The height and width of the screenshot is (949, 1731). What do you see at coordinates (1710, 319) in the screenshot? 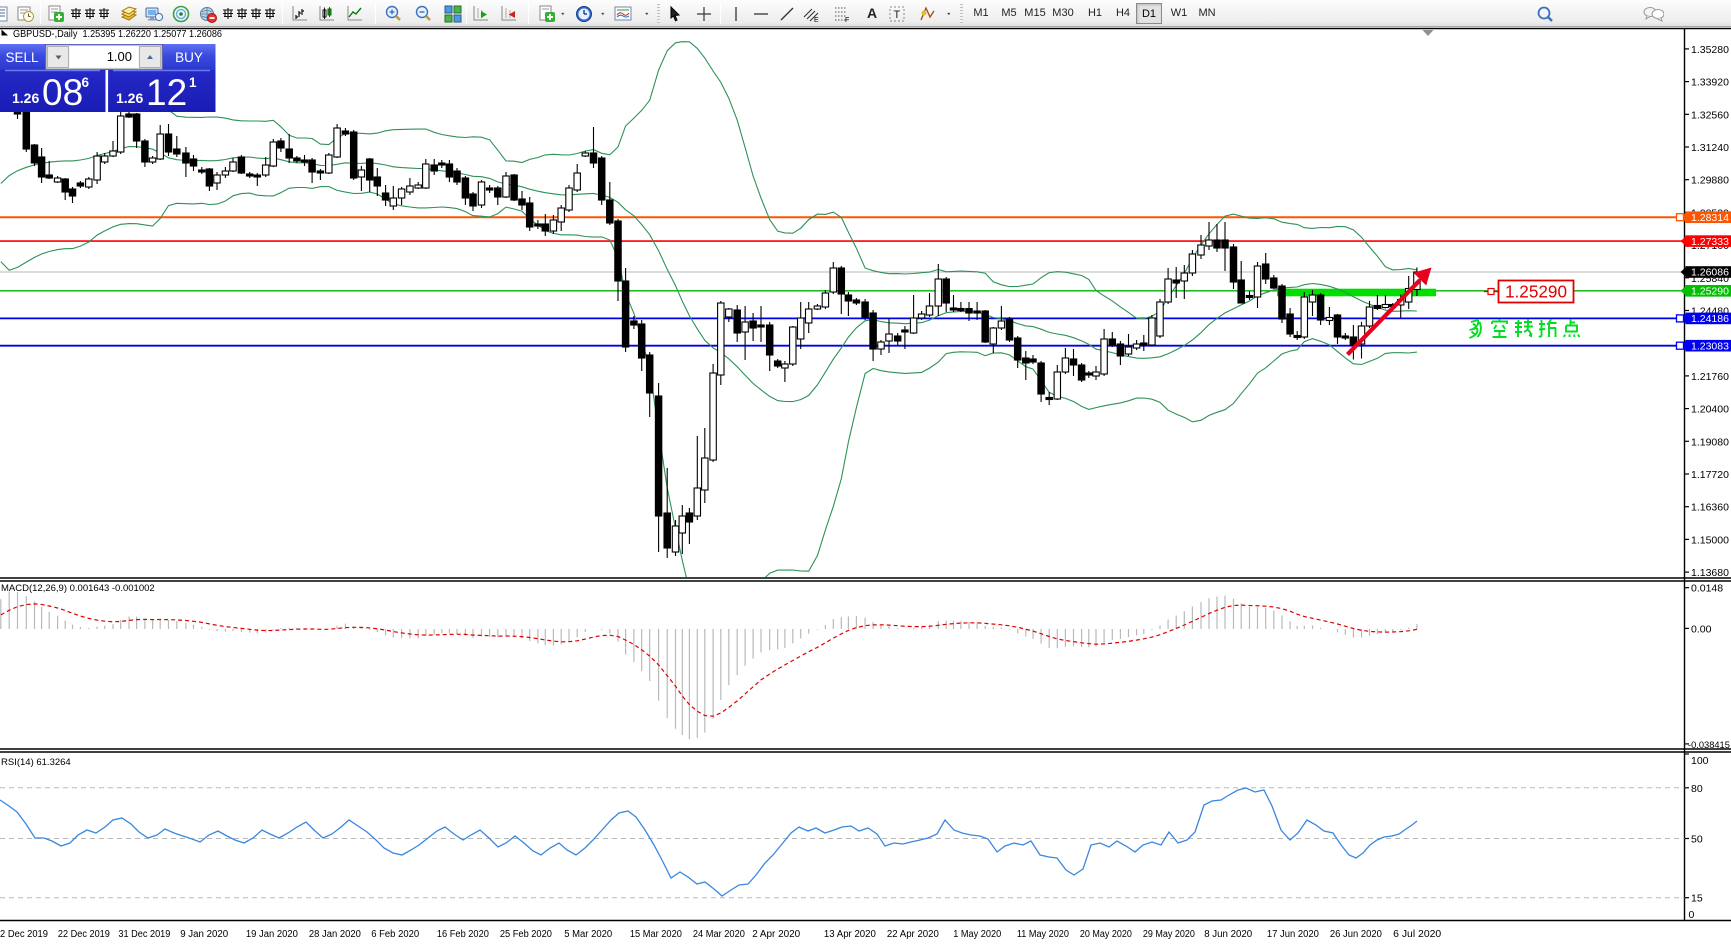
I see `svg-text: 1.24186` at bounding box center [1710, 319].